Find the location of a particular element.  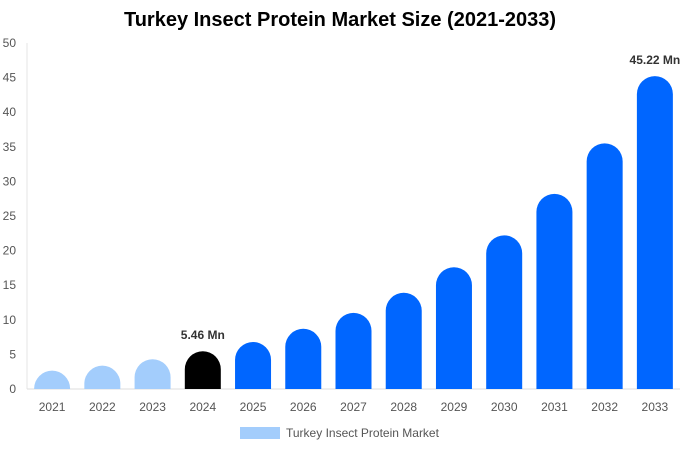

x-tick-label: 2029 is located at coordinates (454, 407).